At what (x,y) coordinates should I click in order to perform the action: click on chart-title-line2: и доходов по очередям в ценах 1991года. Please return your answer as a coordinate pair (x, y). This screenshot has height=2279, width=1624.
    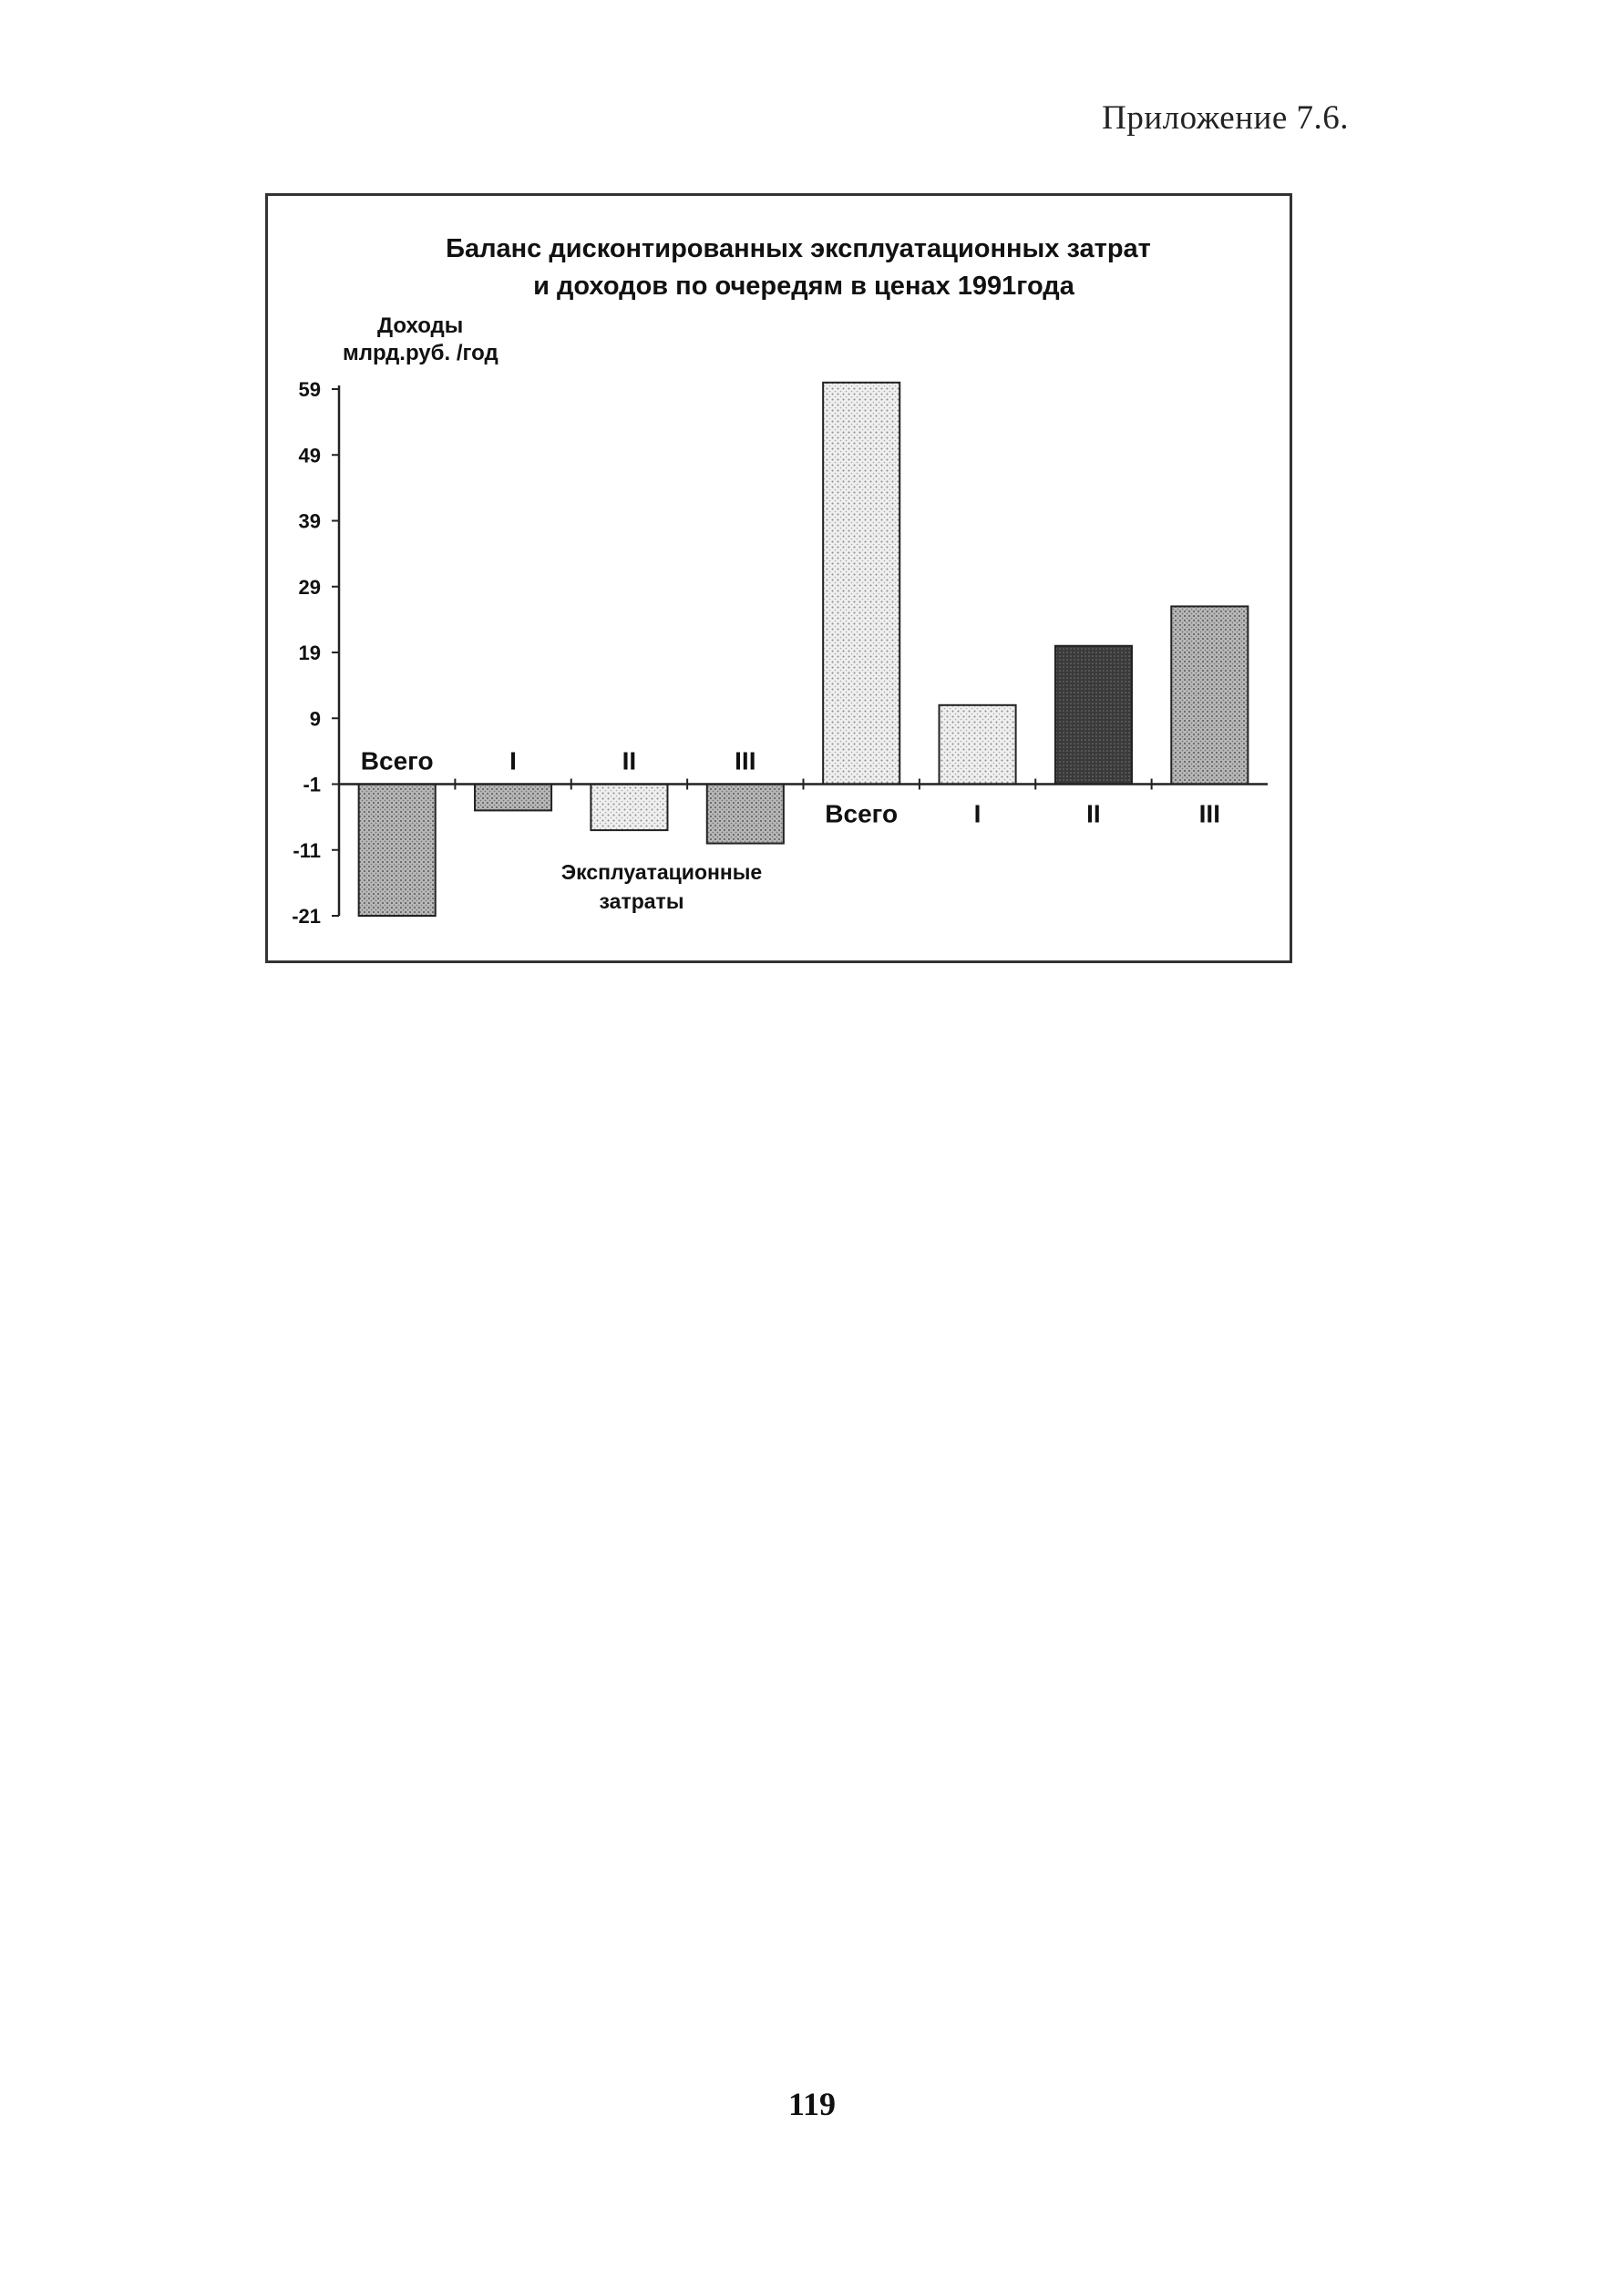
    Looking at the image, I should click on (804, 287).